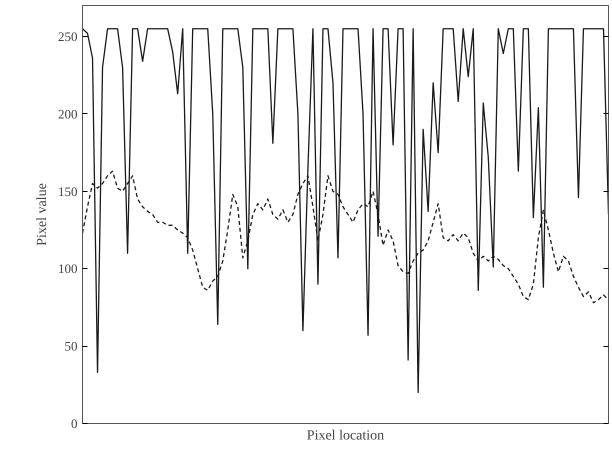 The width and height of the screenshot is (612, 461). What do you see at coordinates (68, 36) in the screenshot?
I see `y-tick-label: 250` at bounding box center [68, 36].